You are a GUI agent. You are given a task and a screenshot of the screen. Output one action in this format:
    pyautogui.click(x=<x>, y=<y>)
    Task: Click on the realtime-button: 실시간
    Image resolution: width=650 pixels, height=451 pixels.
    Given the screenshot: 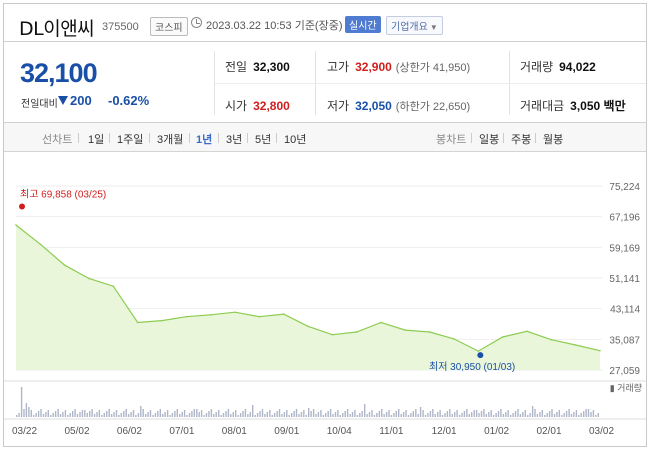 What is the action you would take?
    pyautogui.click(x=363, y=24)
    